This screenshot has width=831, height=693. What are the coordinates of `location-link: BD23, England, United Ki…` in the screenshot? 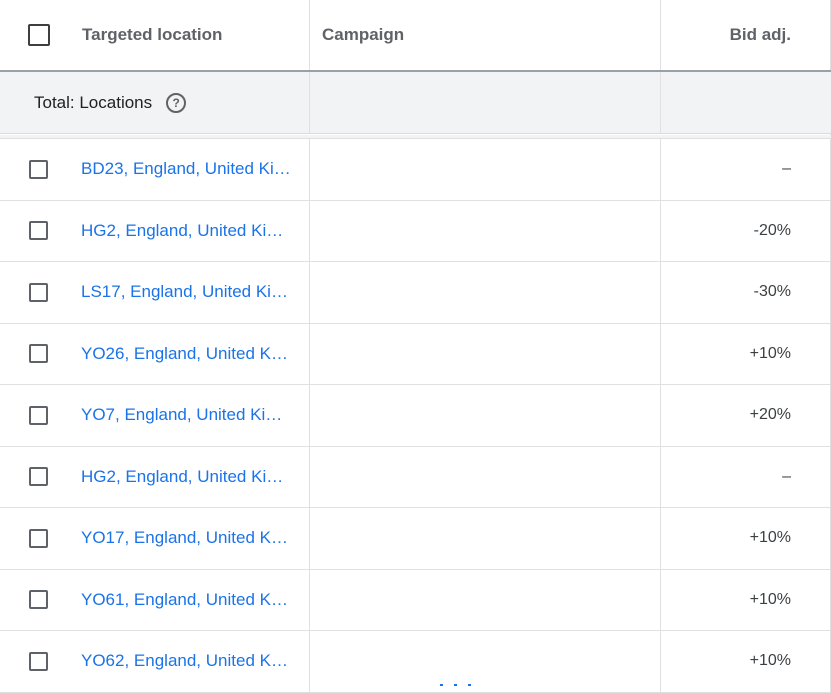 It's located at (186, 169).